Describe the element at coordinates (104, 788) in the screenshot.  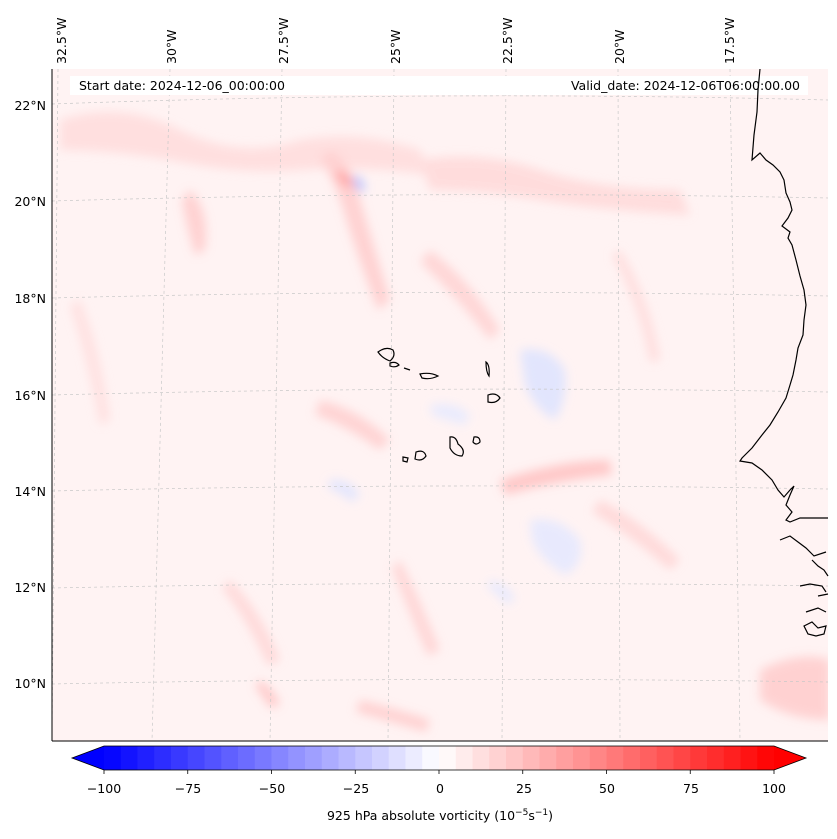
I see `colorbar-tick-label: −100` at that location.